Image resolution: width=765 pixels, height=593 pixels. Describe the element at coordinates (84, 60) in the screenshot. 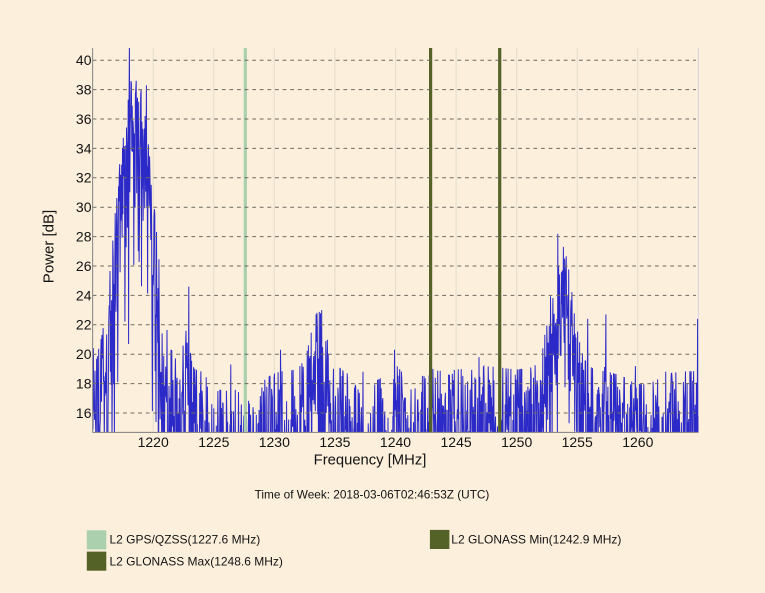

I see `svg-text: 40` at that location.